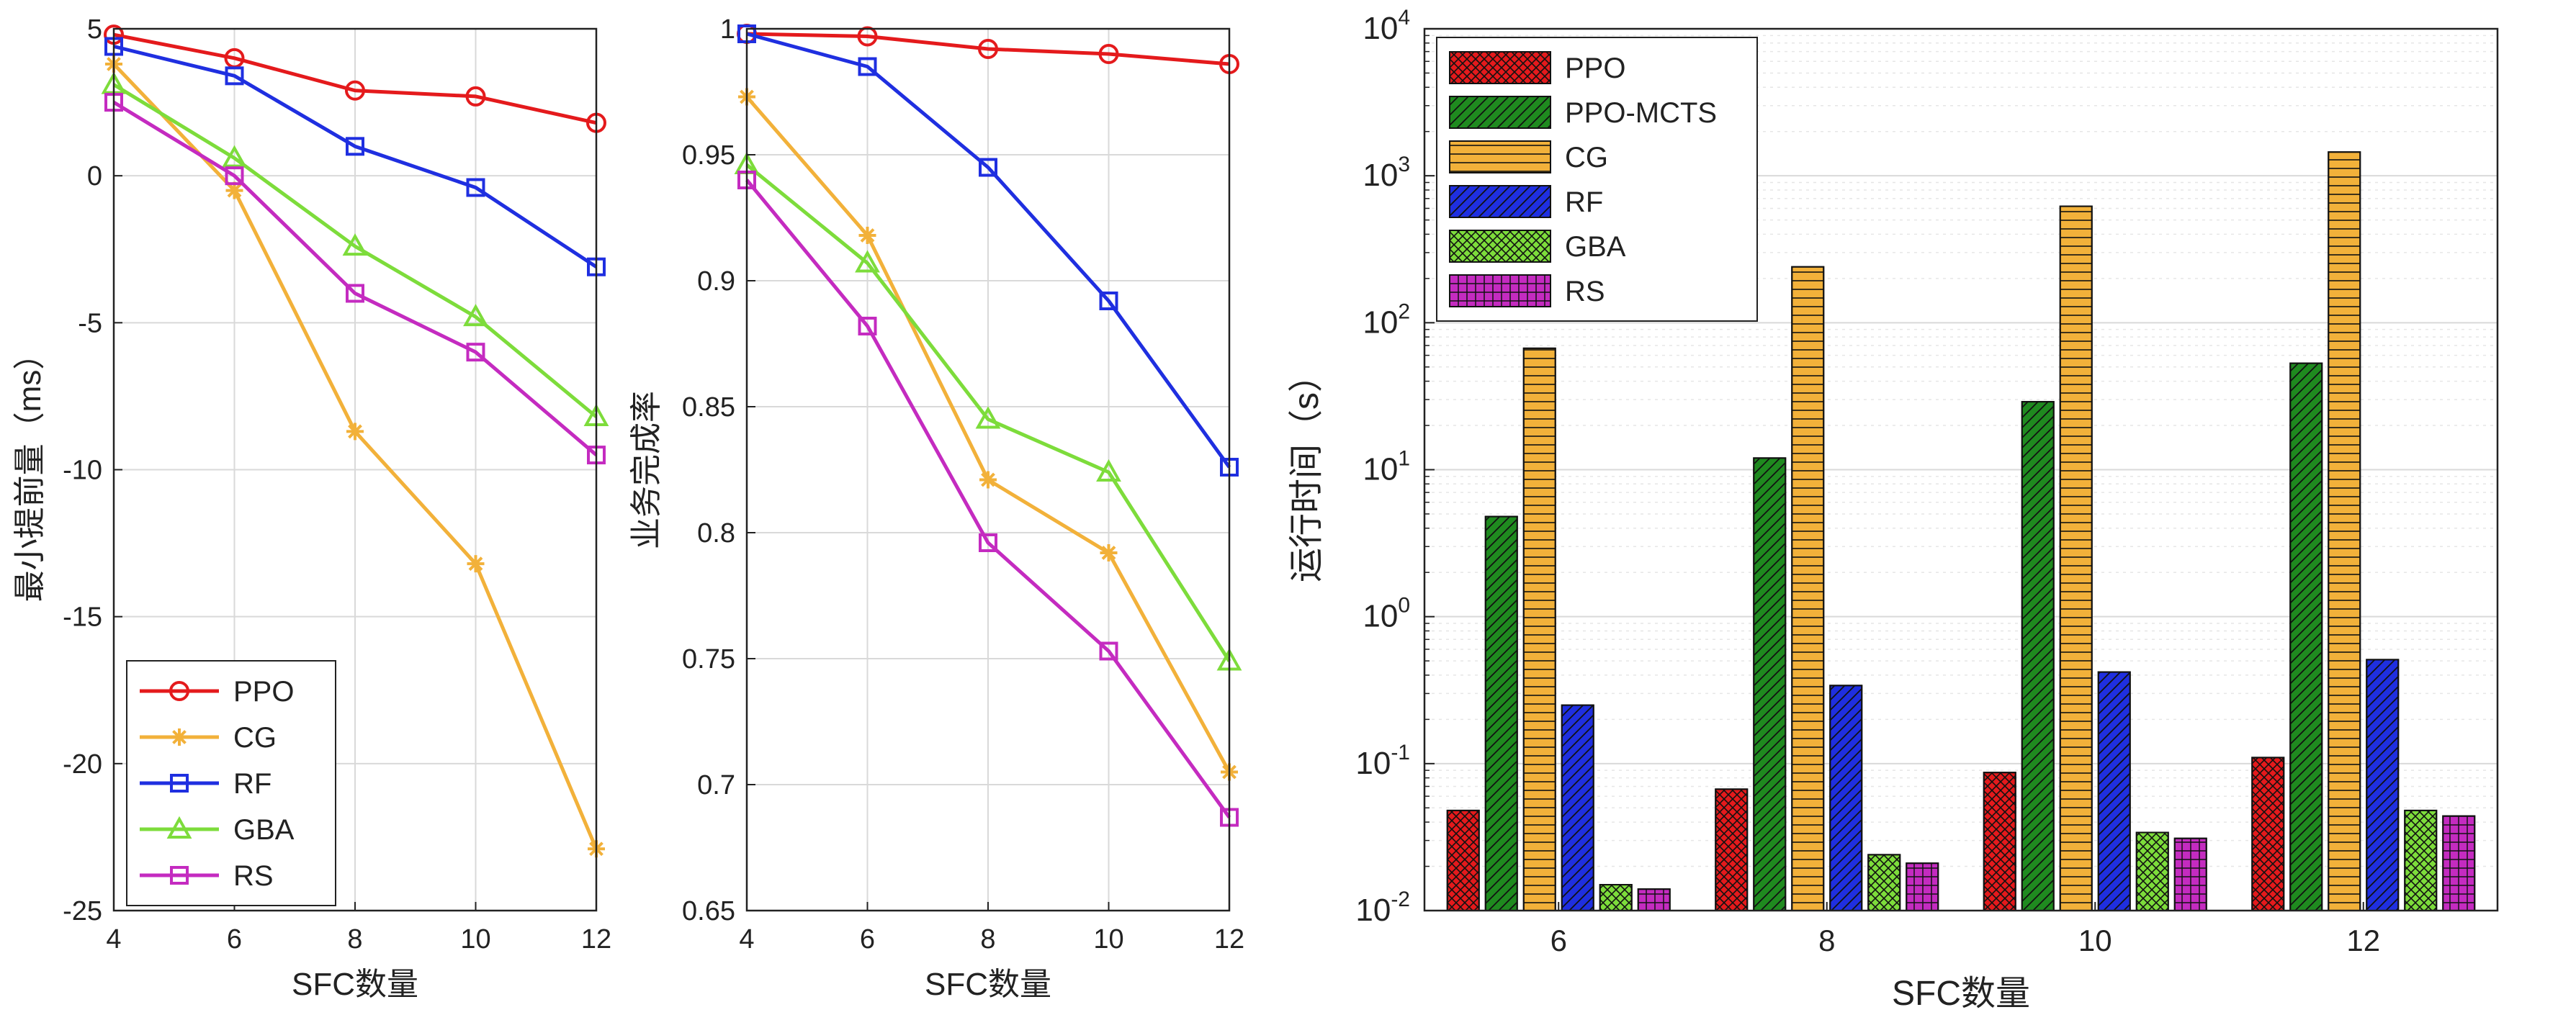  Describe the element at coordinates (716, 533) in the screenshot. I see `y-tick-label: 0.8` at that location.